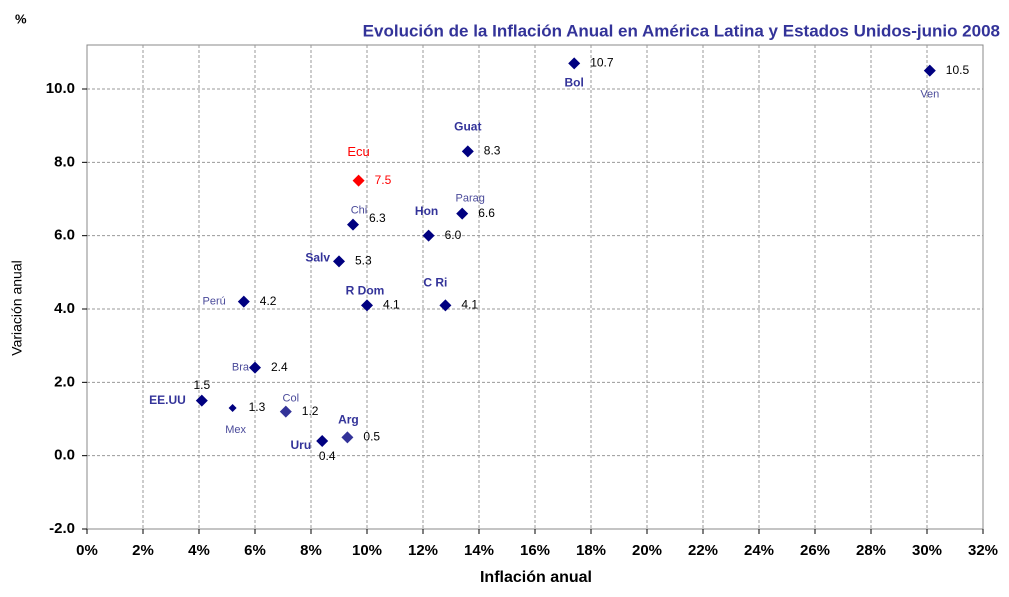 The width and height of the screenshot is (1009, 597). What do you see at coordinates (143, 550) in the screenshot?
I see `x-tick-label: 2%` at bounding box center [143, 550].